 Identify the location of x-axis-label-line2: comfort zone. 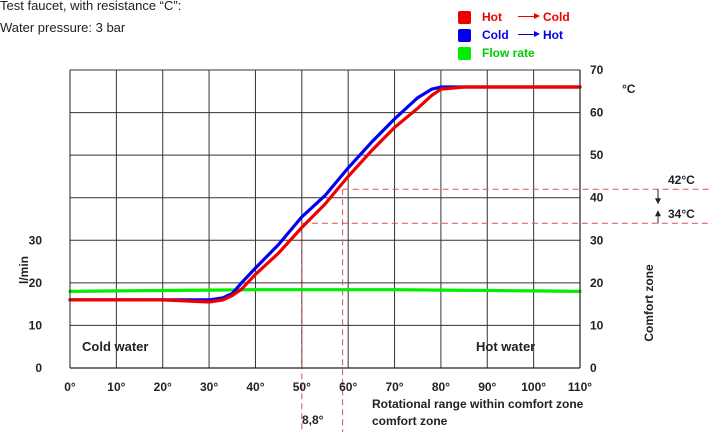
(410, 421).